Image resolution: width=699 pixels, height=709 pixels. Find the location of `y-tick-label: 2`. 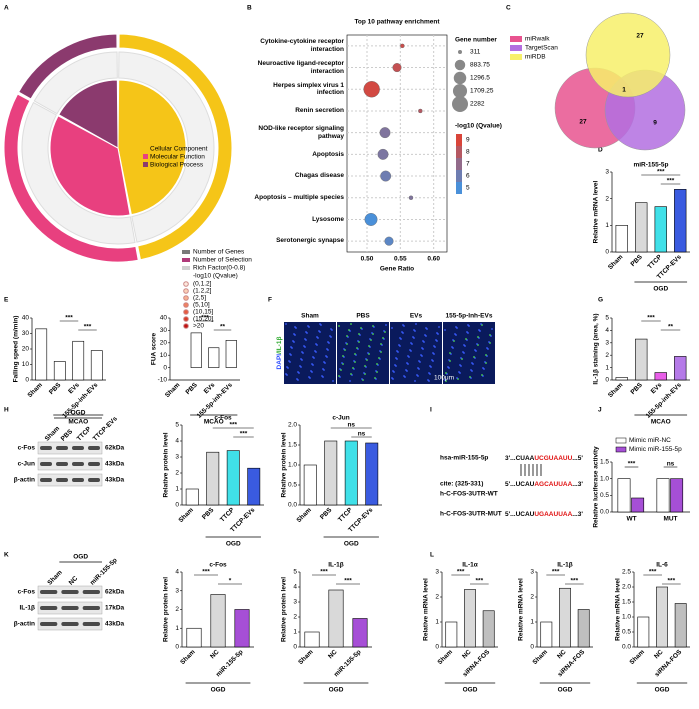

y-tick-label: 2 is located at coordinates (177, 473).